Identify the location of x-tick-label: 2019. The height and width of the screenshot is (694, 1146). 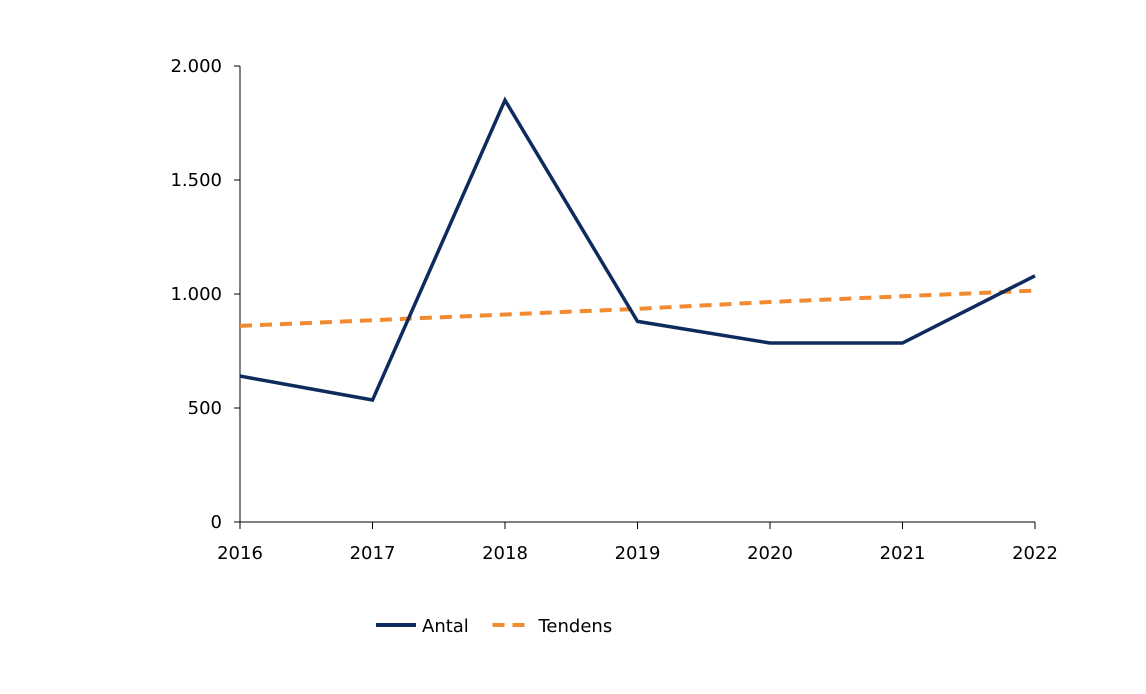
(638, 553).